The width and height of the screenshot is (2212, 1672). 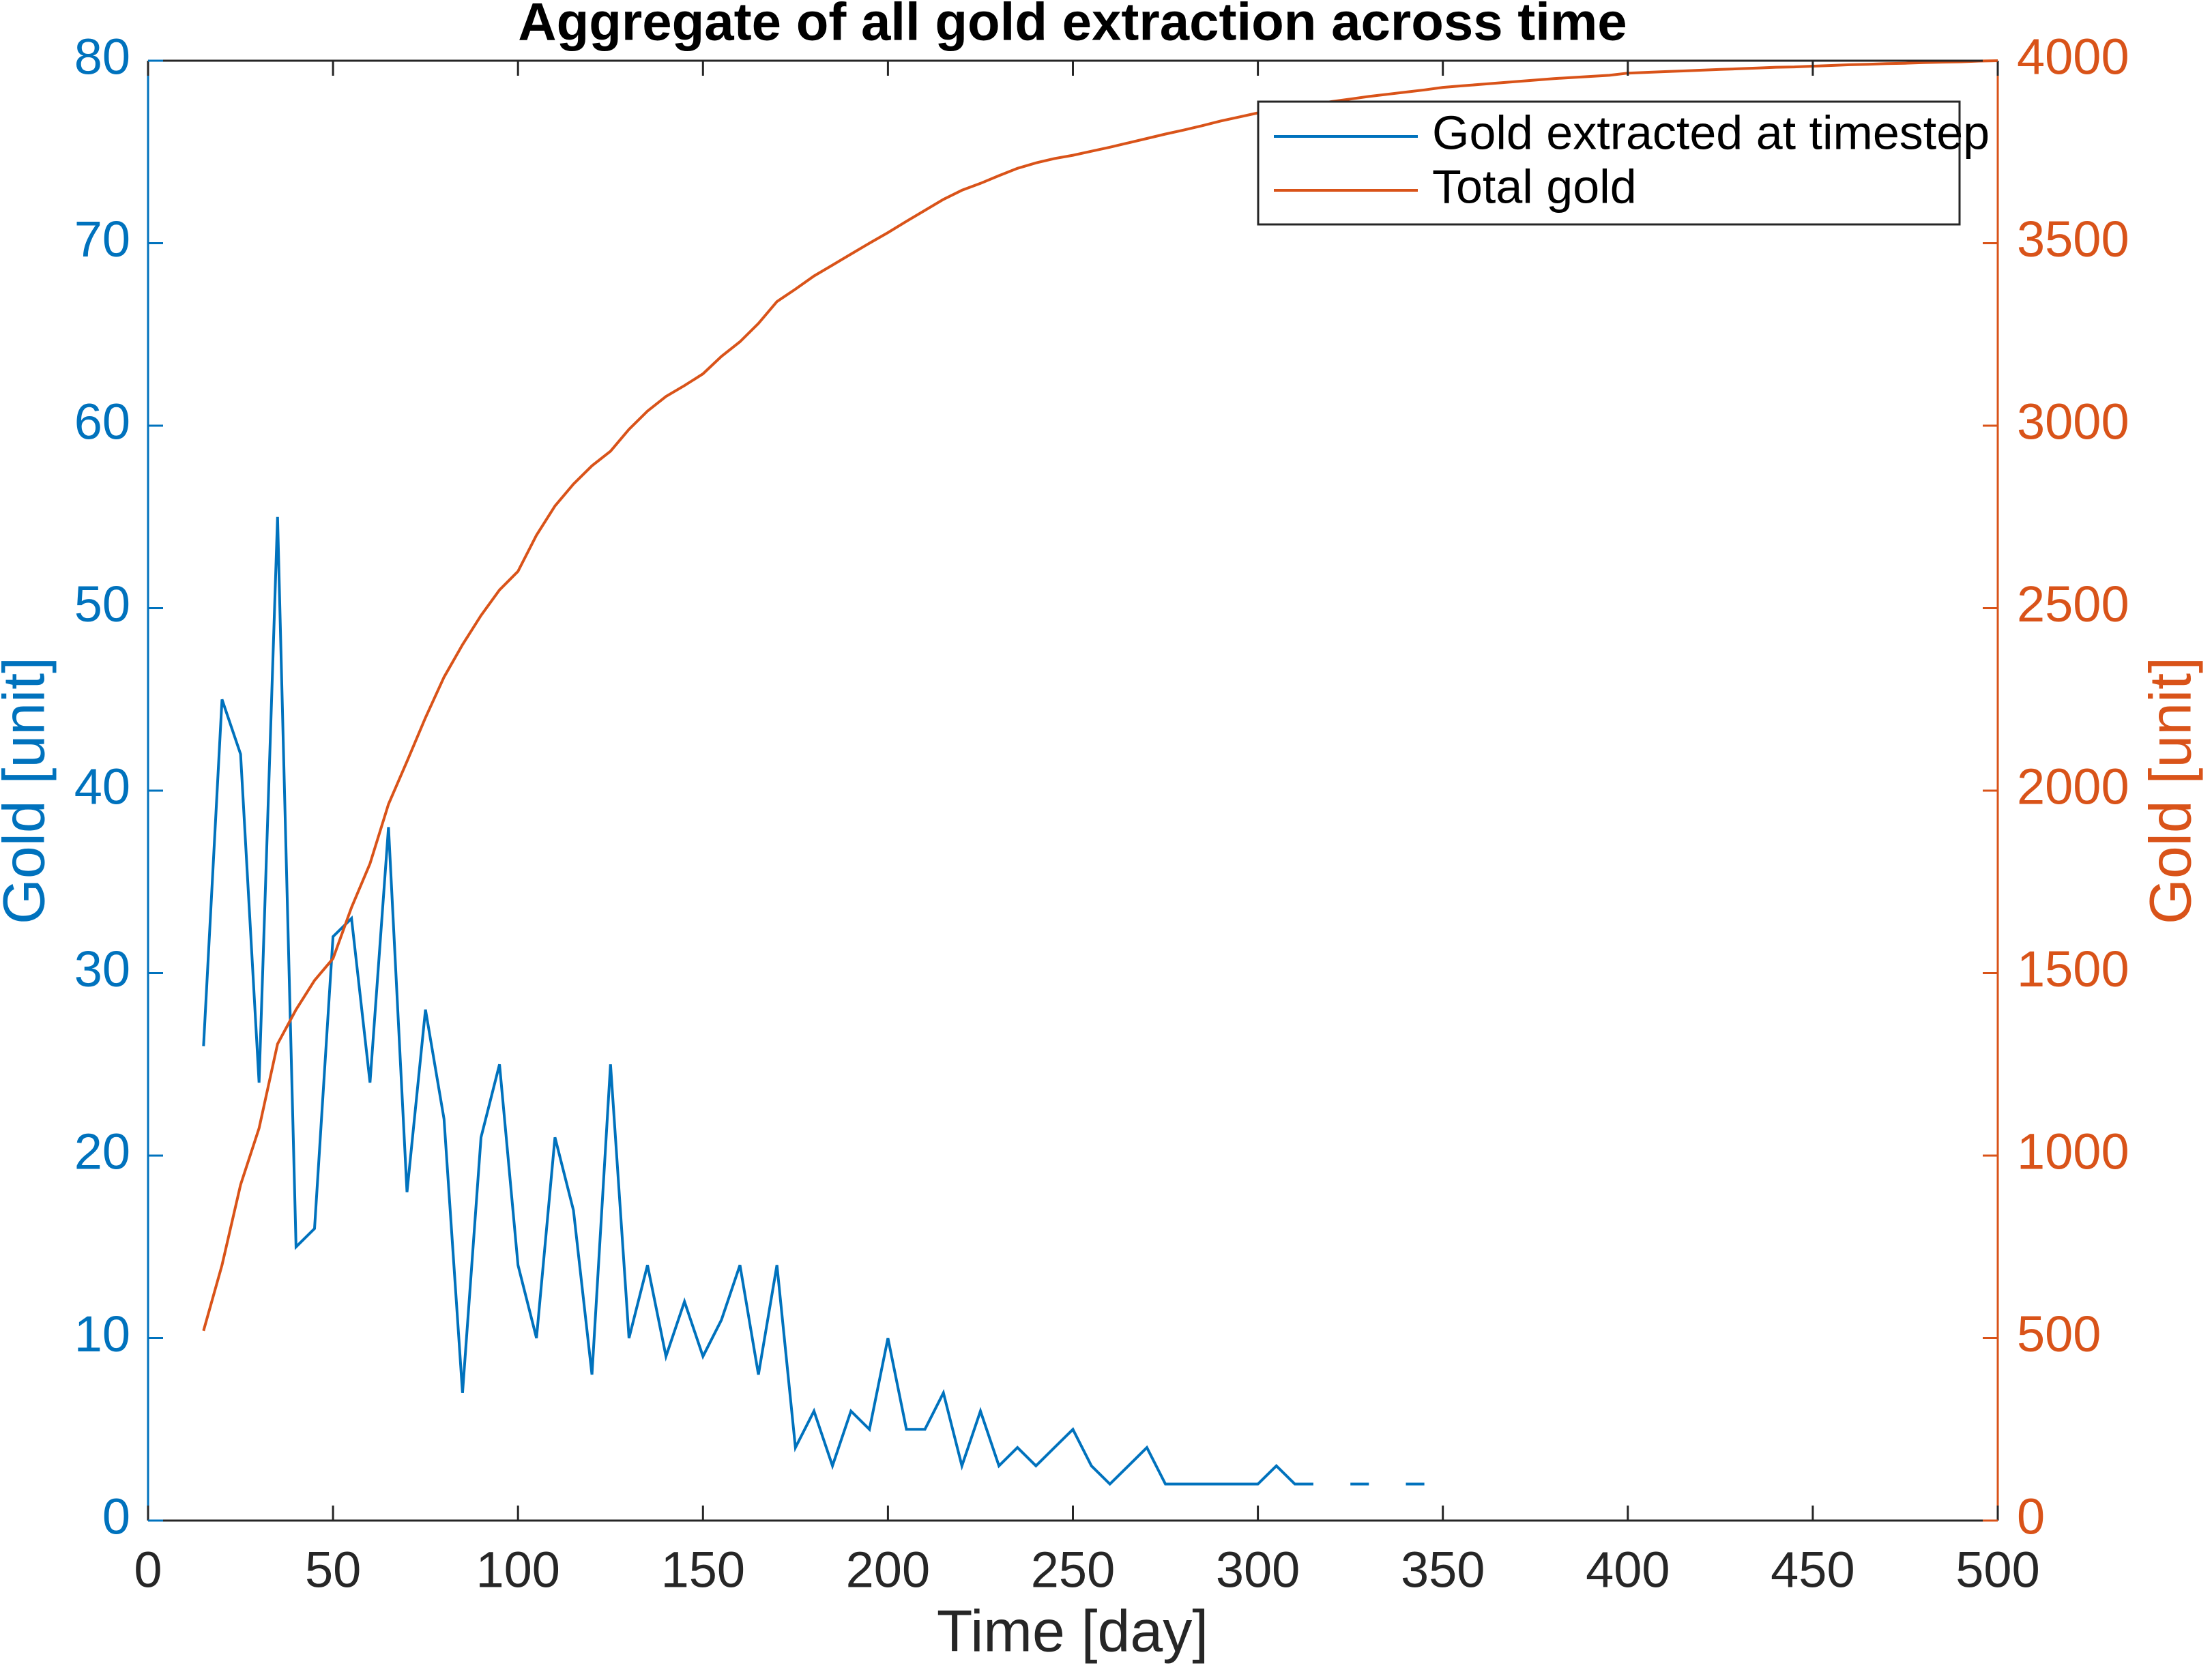 I want to click on legend-label: Total gold, so click(x=1534, y=186).